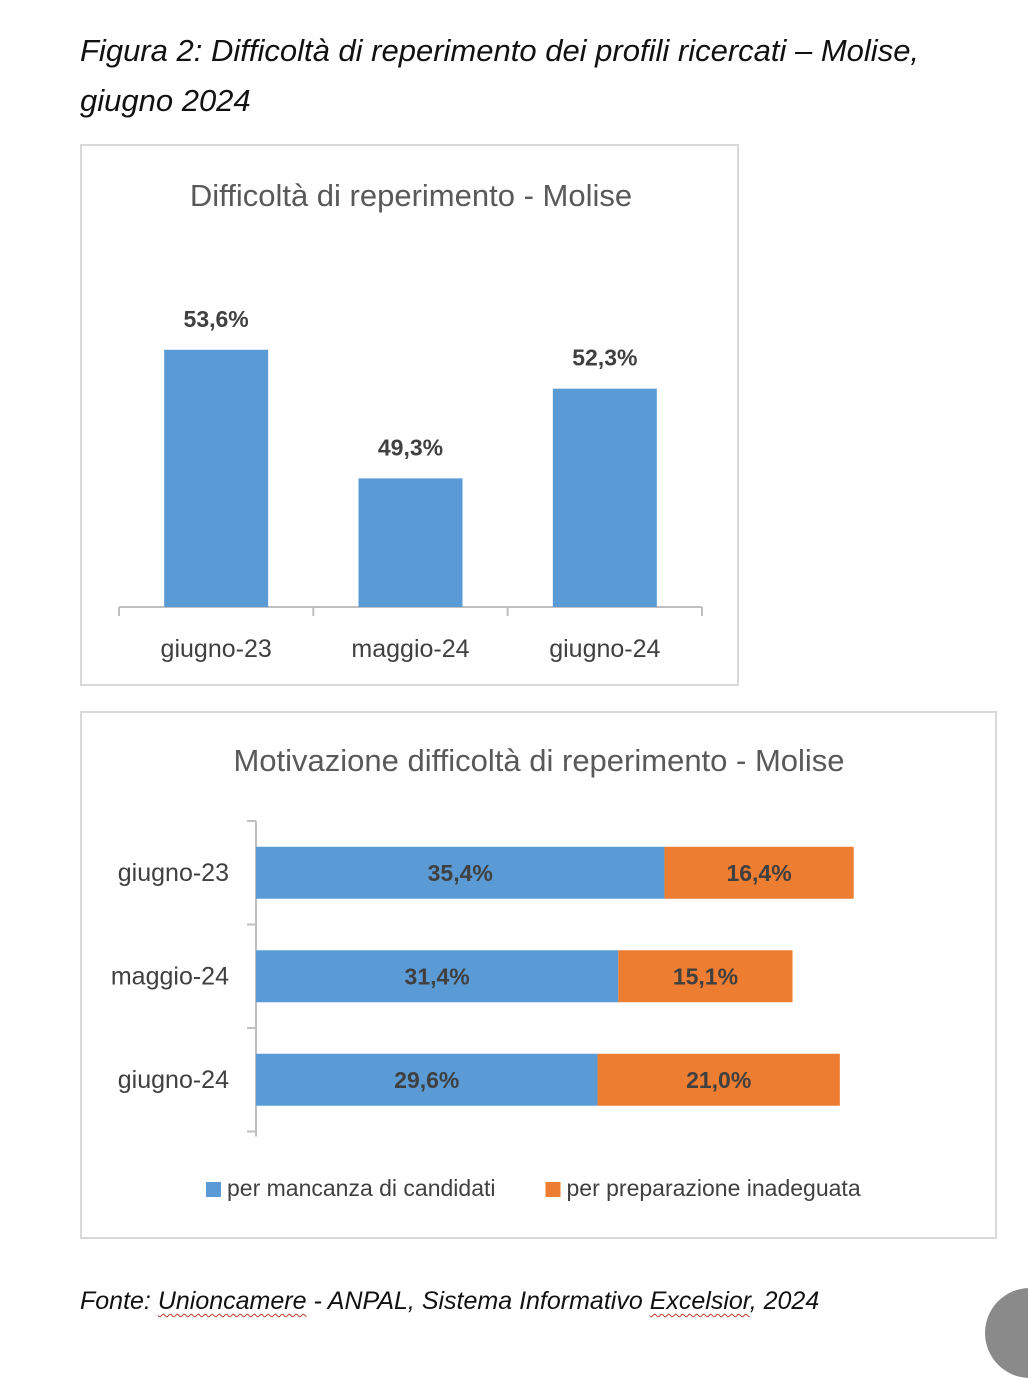  I want to click on data-label: 16,4%, so click(758, 873).